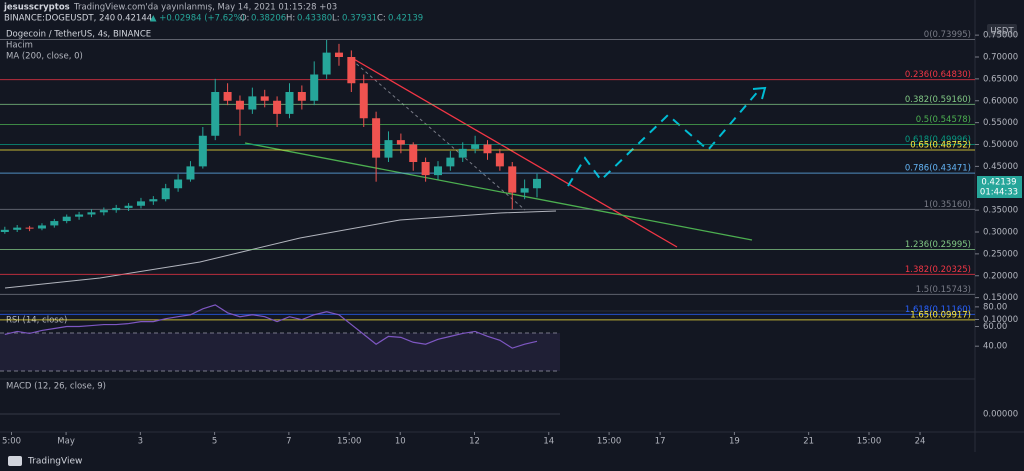  Describe the element at coordinates (734, 442) in the screenshot. I see `x-tick-label: 19` at that location.